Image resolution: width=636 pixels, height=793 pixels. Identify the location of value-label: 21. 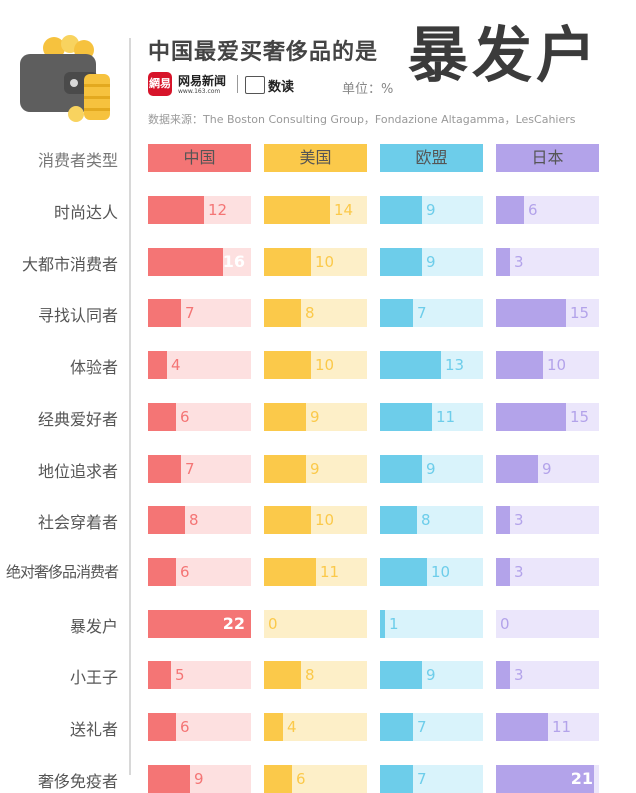
(581, 778).